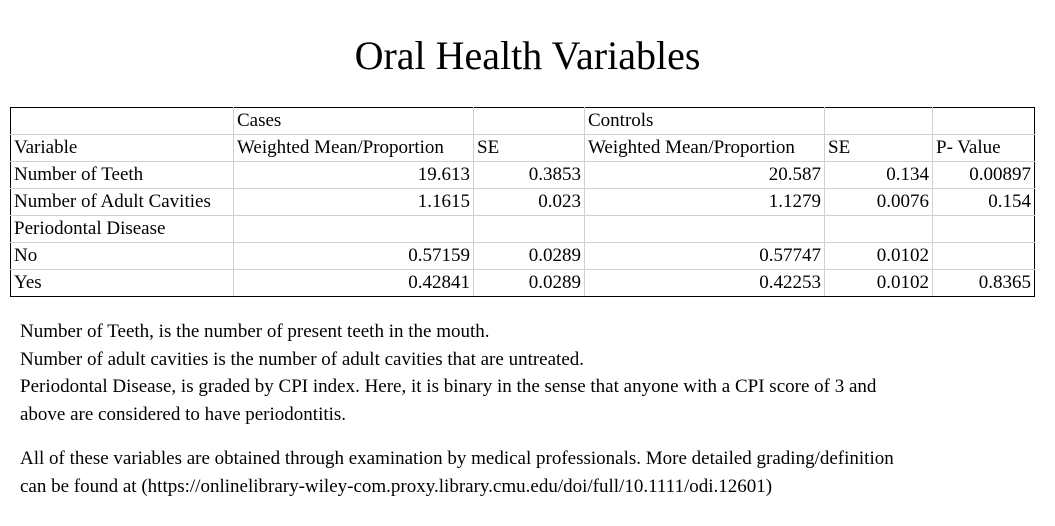 This screenshot has width=1055, height=526. Describe the element at coordinates (704, 148) in the screenshot. I see `column-header-controls-mean: Weighted Mean/Proportion` at that location.